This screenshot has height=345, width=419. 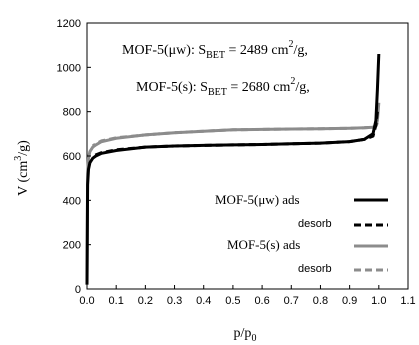 I want to click on x-tick-label: 0.1, so click(x=116, y=301).